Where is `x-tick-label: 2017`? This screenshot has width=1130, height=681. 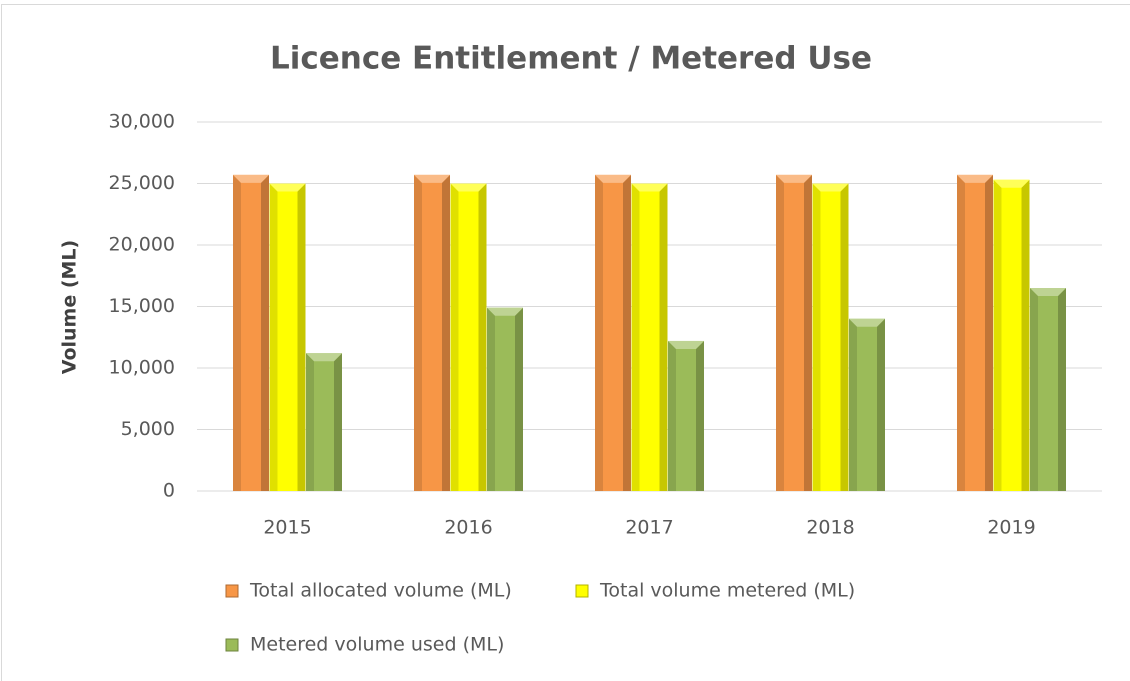
x-tick-label: 2017 is located at coordinates (649, 528).